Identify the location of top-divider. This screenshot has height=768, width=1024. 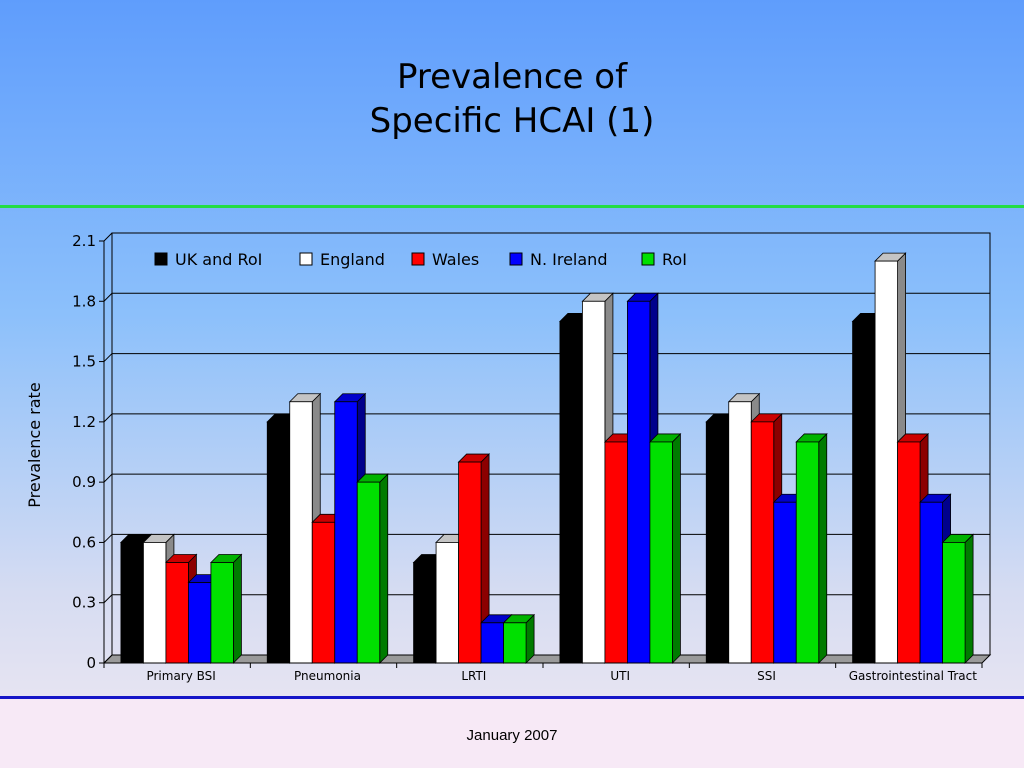
(512, 206).